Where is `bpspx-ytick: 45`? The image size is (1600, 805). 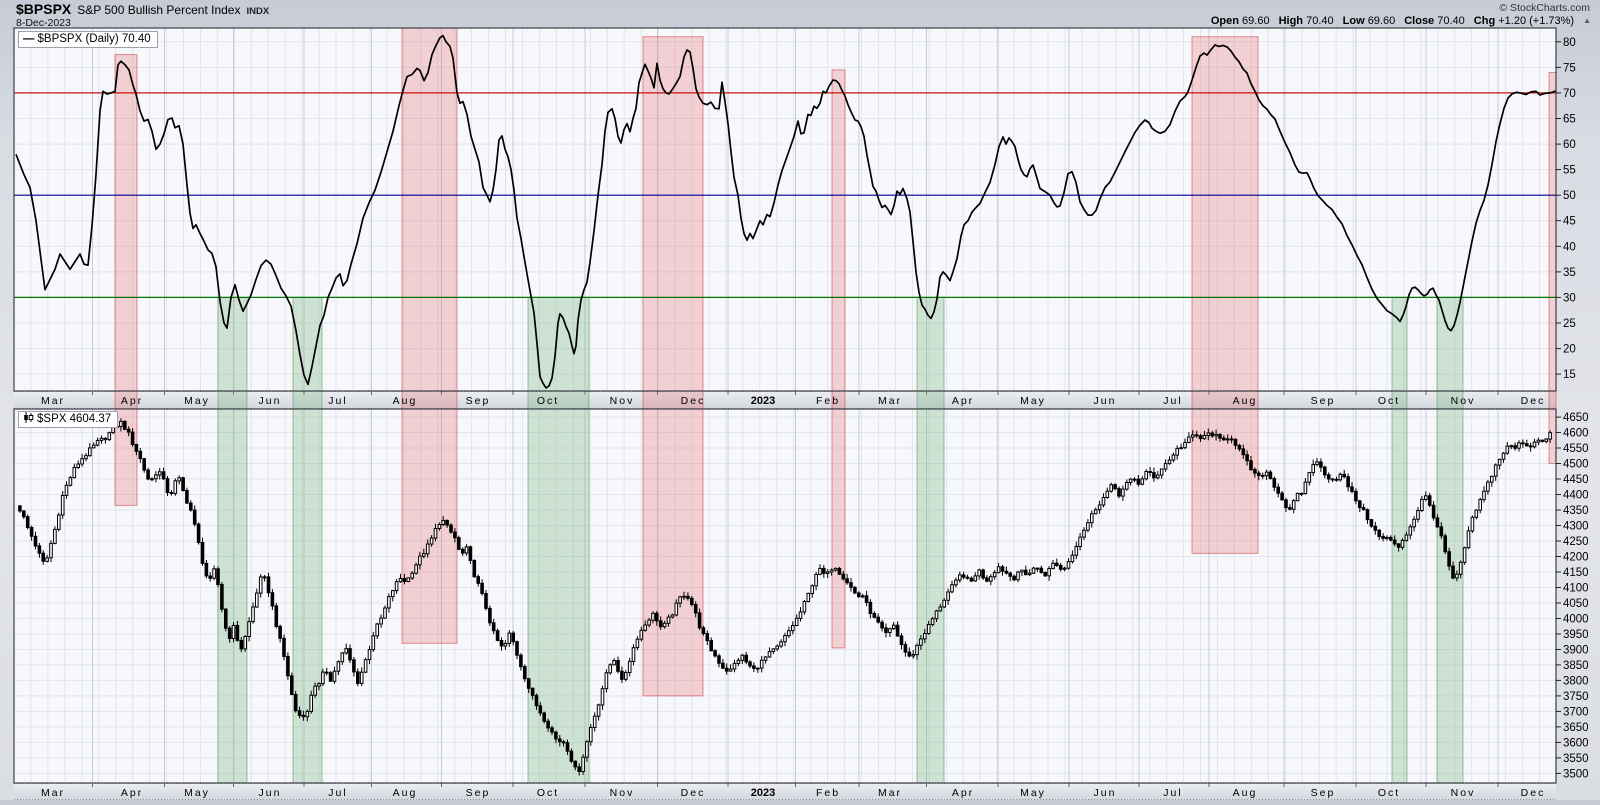 bpspx-ytick: 45 is located at coordinates (1569, 222).